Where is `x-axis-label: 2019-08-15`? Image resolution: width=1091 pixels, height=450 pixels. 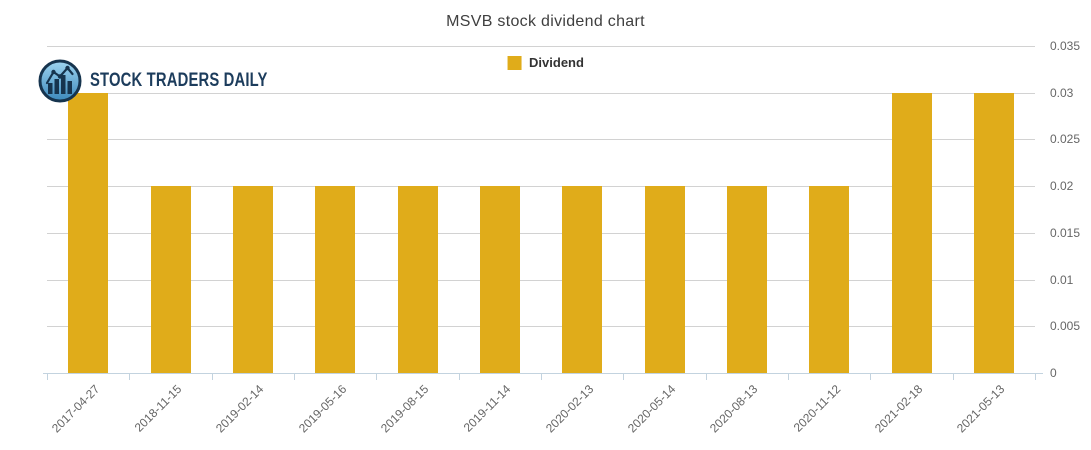
x-axis-label: 2019-08-15 is located at coordinates (405, 409).